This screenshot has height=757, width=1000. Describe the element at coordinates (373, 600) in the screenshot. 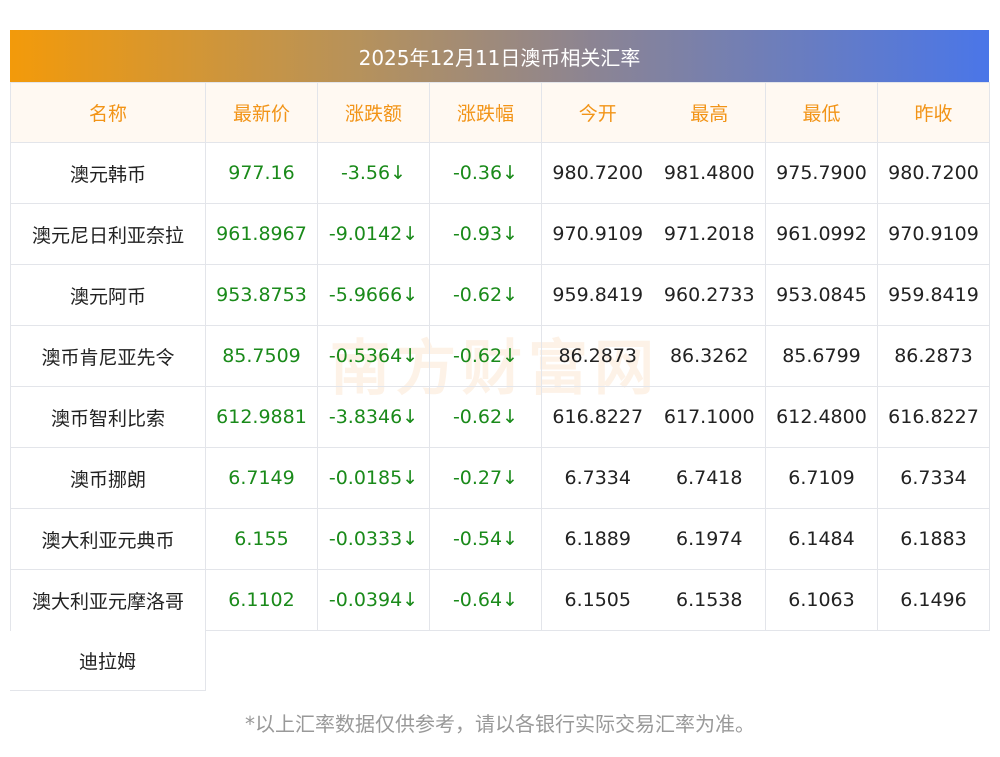

I see `table-cell: -0.0394↓` at that location.